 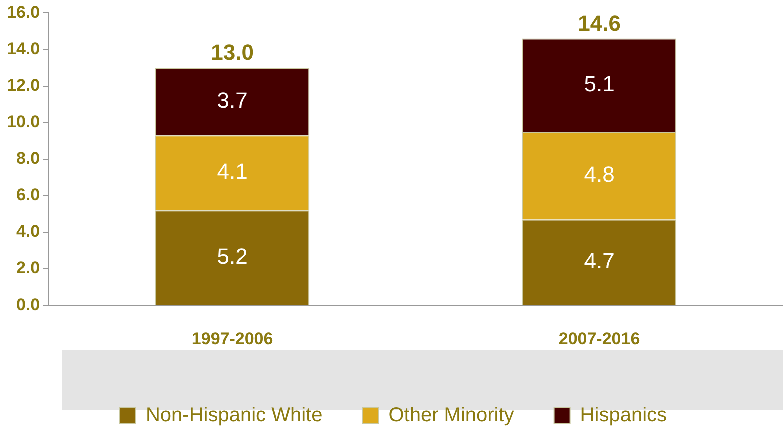 I want to click on data-label: 4.1, so click(x=232, y=171).